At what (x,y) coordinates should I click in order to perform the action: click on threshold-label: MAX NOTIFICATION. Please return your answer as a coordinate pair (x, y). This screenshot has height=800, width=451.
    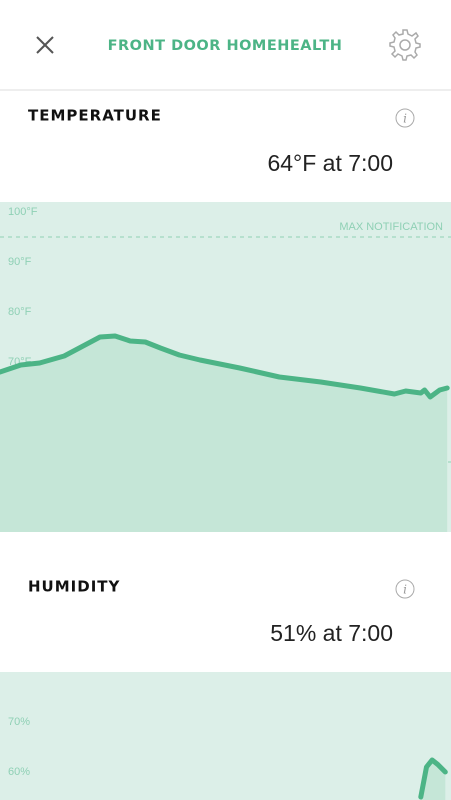
    Looking at the image, I should click on (391, 227).